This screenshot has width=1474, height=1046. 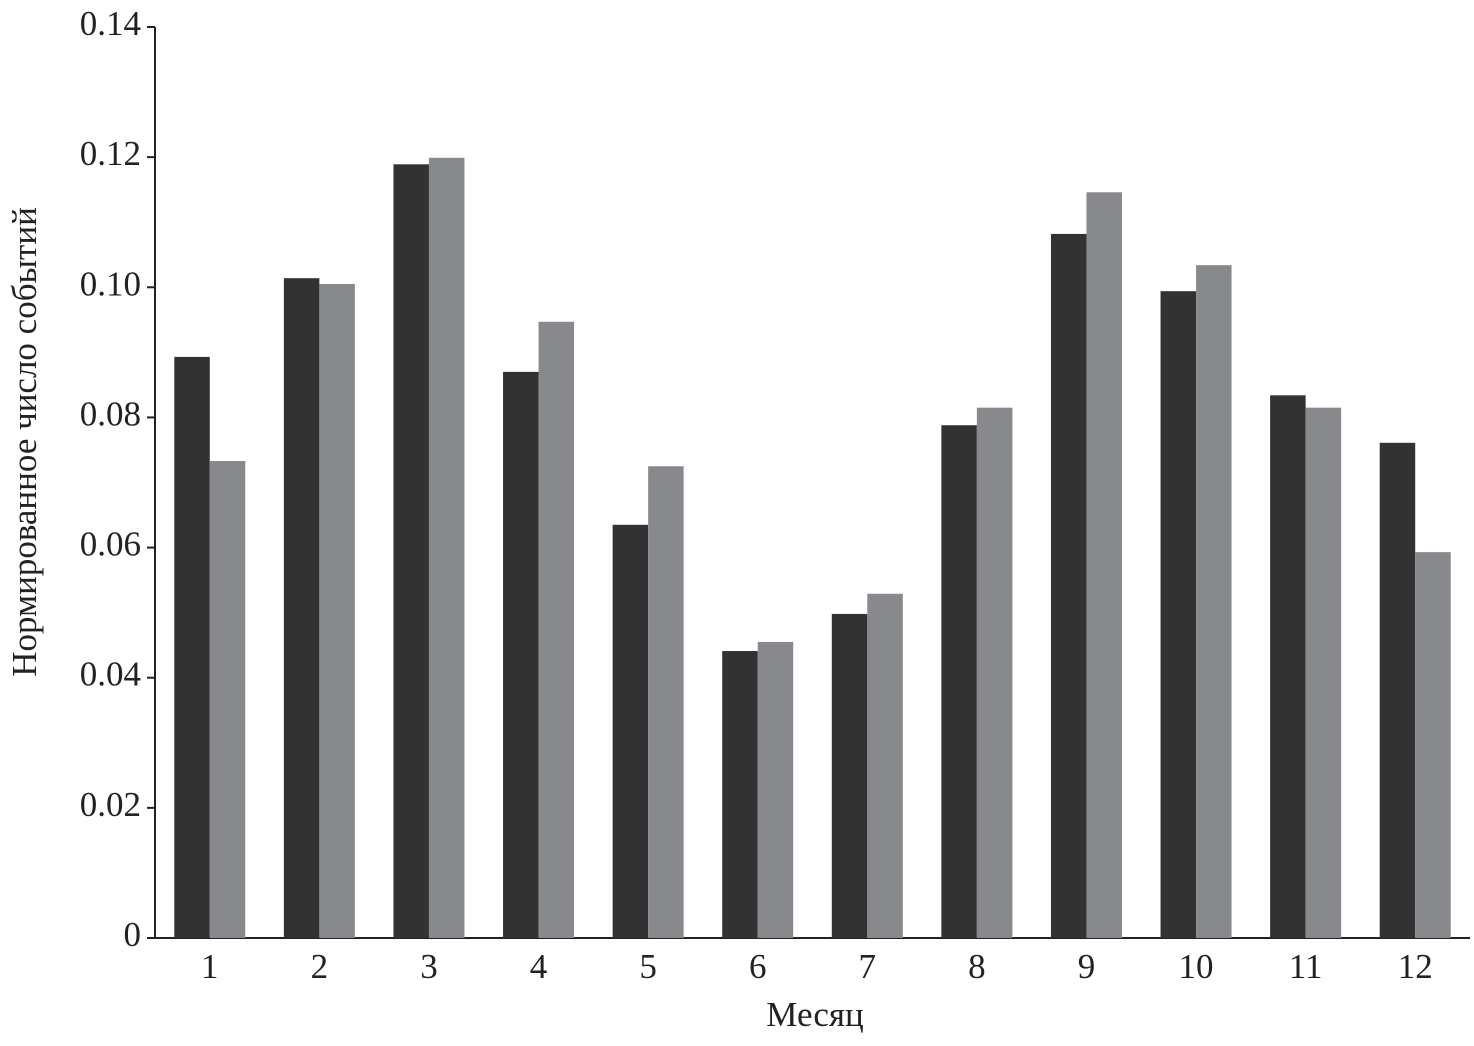 What do you see at coordinates (210, 966) in the screenshot?
I see `x-tick-label: 1` at bounding box center [210, 966].